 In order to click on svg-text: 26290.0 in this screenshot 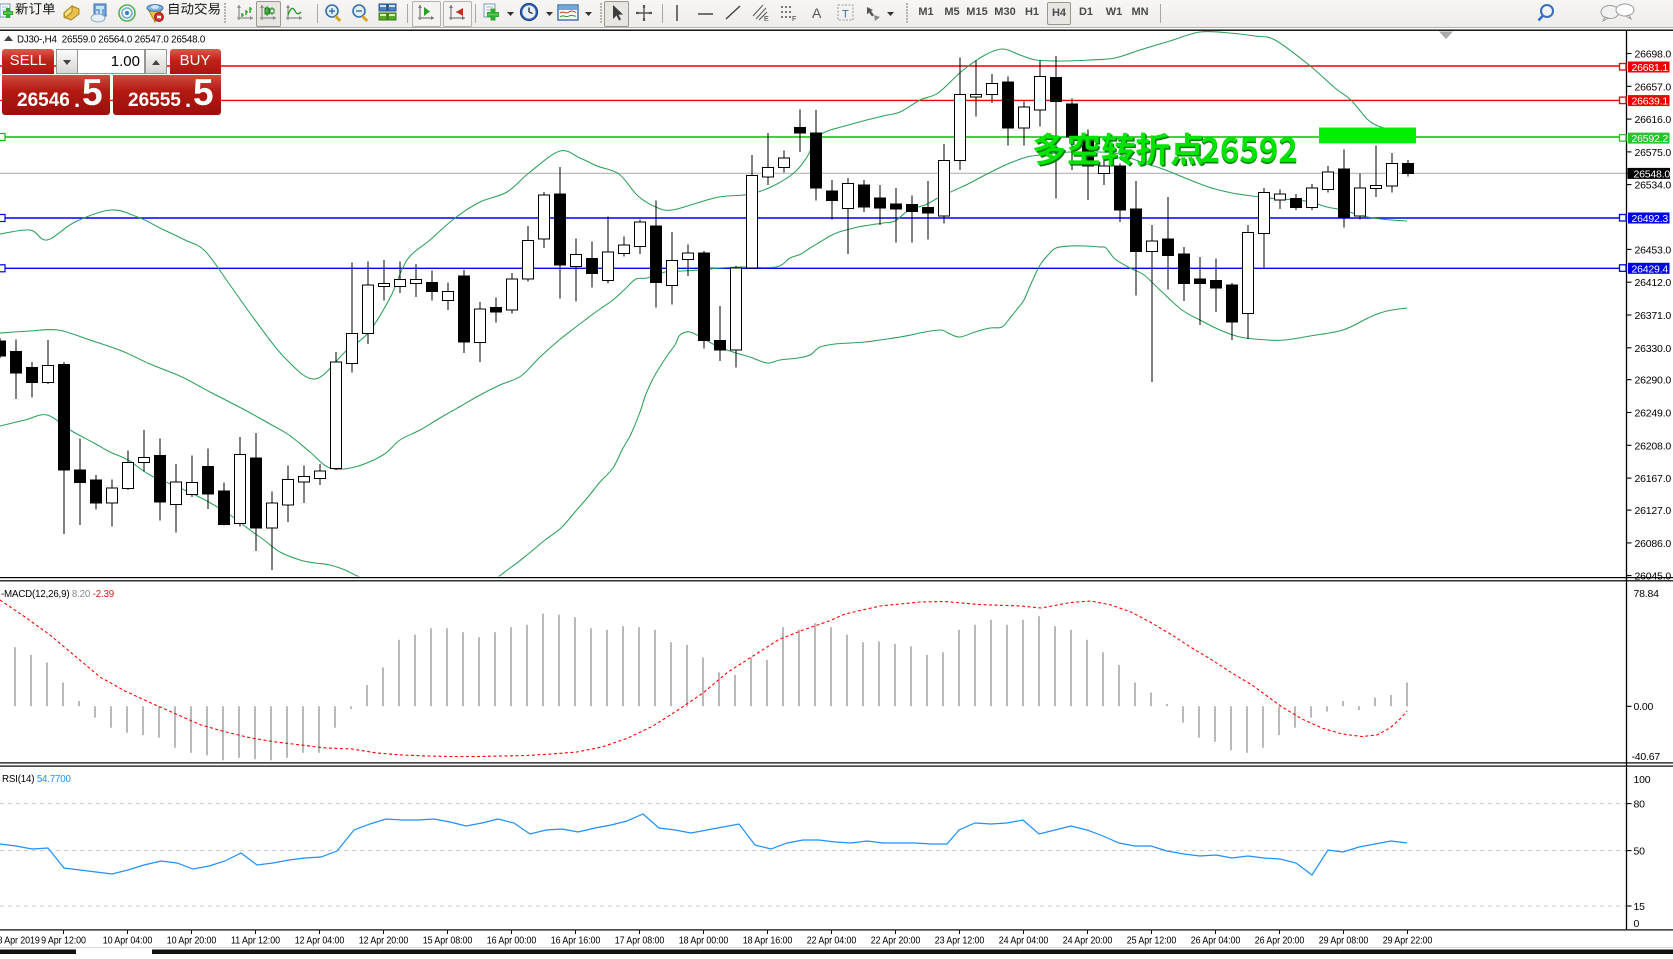, I will do `click(1653, 381)`.